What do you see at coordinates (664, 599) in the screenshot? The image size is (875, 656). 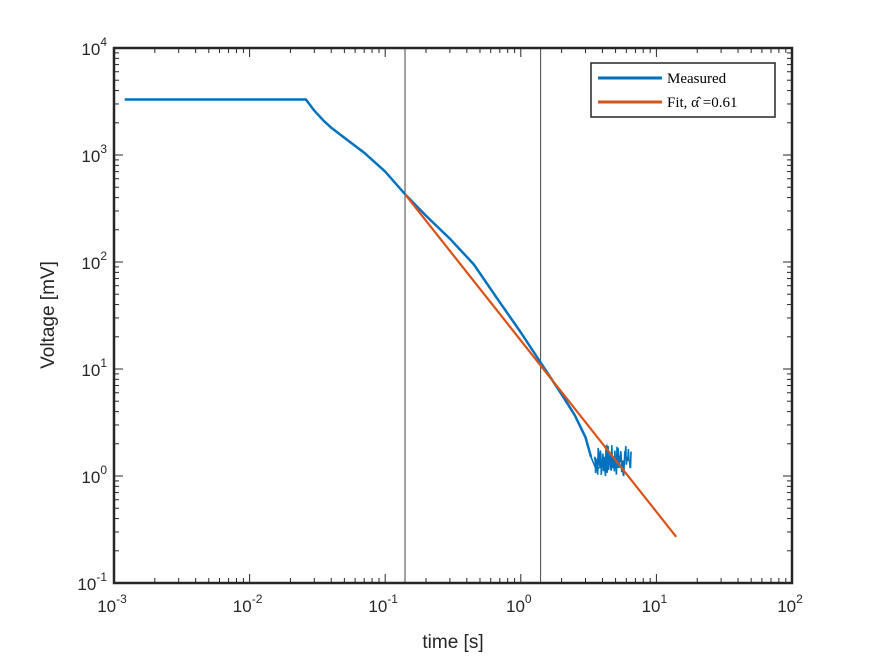 I see `x-tick-exponent: 1` at bounding box center [664, 599].